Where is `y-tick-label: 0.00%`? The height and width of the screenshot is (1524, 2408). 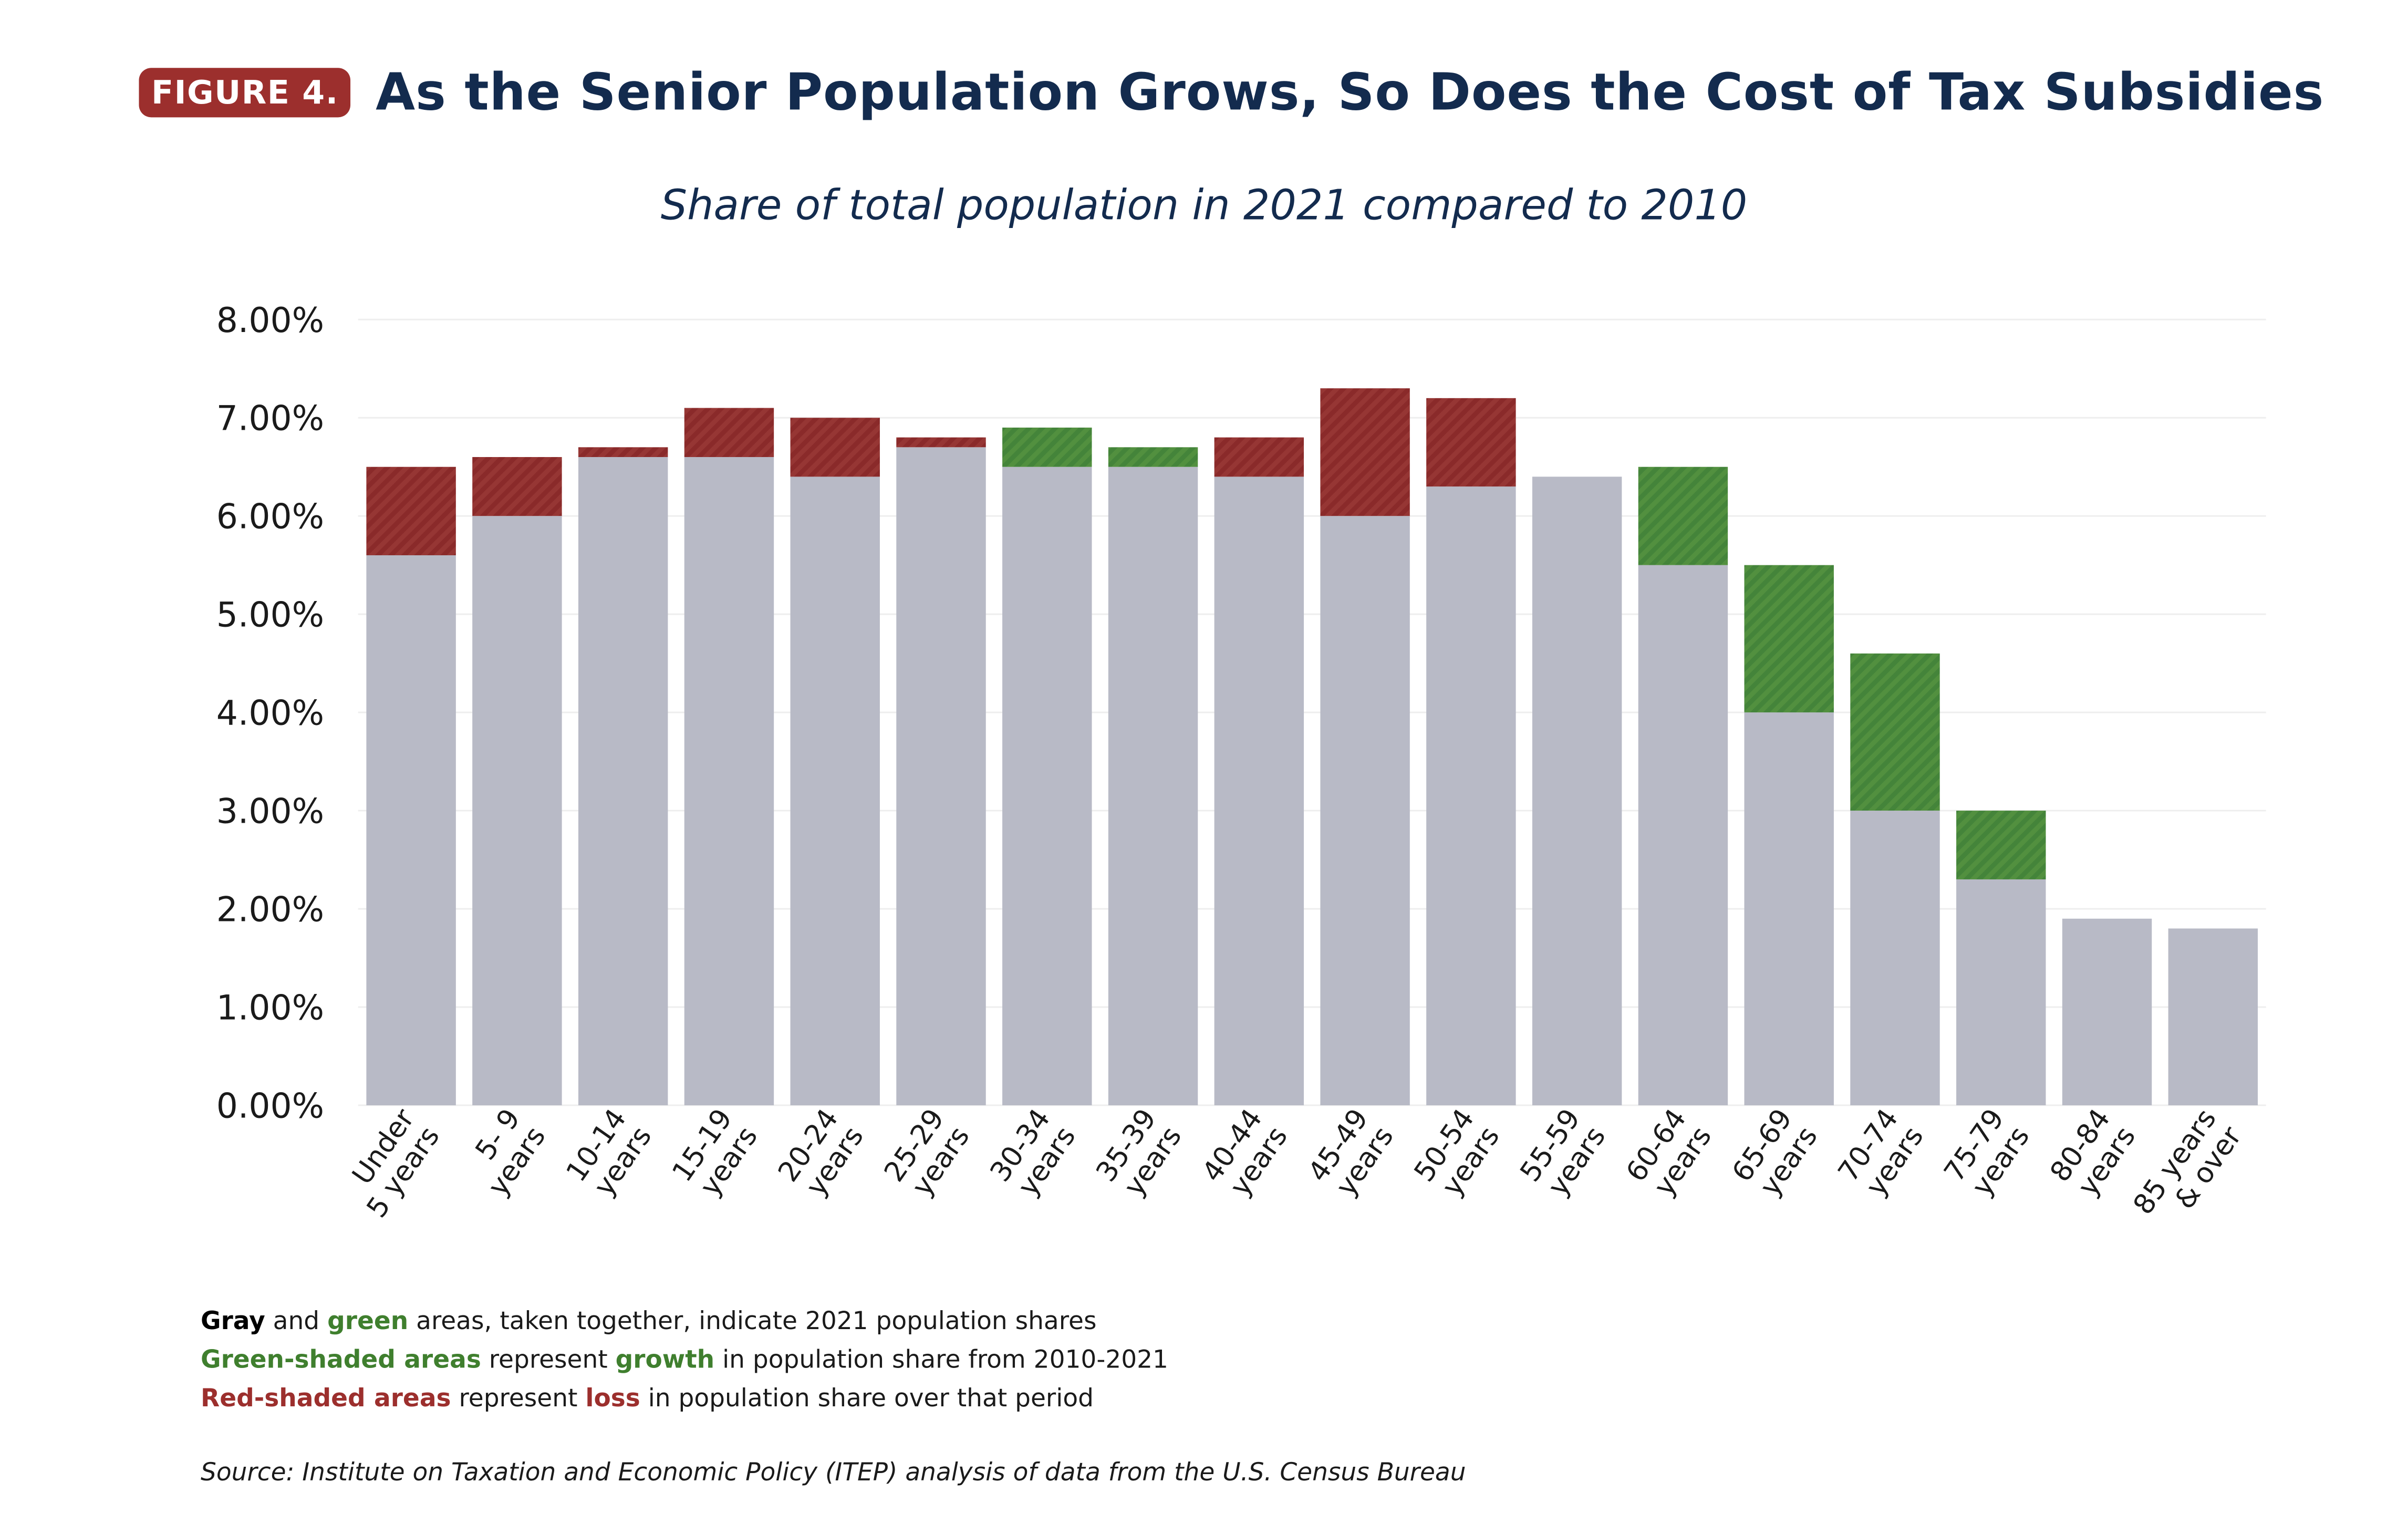 y-tick-label: 0.00% is located at coordinates (270, 1106).